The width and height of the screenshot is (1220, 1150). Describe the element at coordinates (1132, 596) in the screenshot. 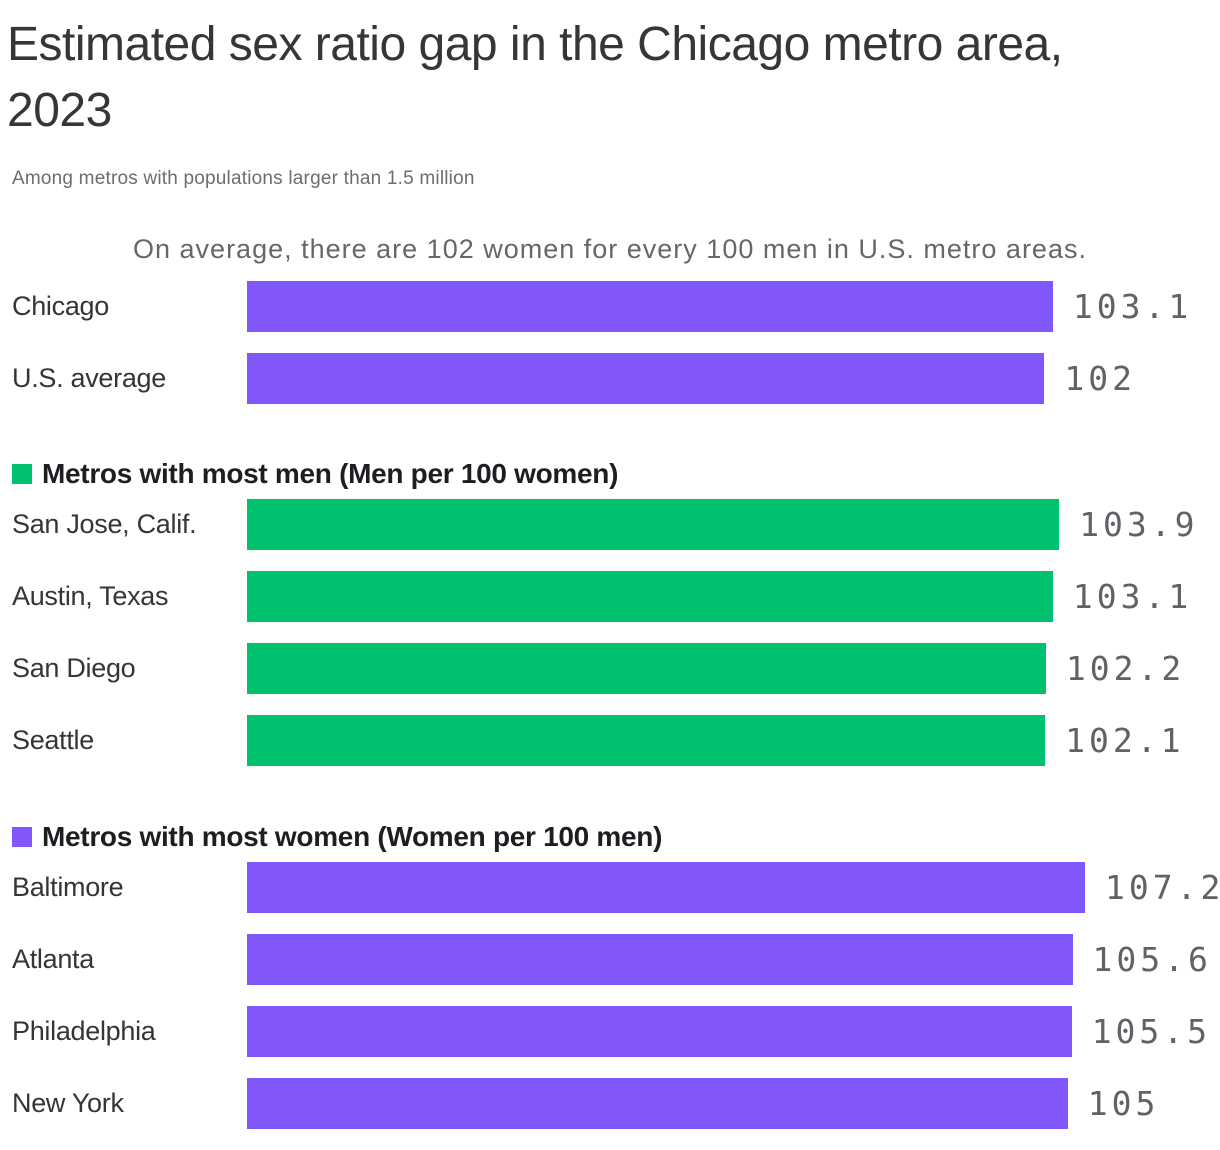

I see `value-austin: 103.1` at that location.